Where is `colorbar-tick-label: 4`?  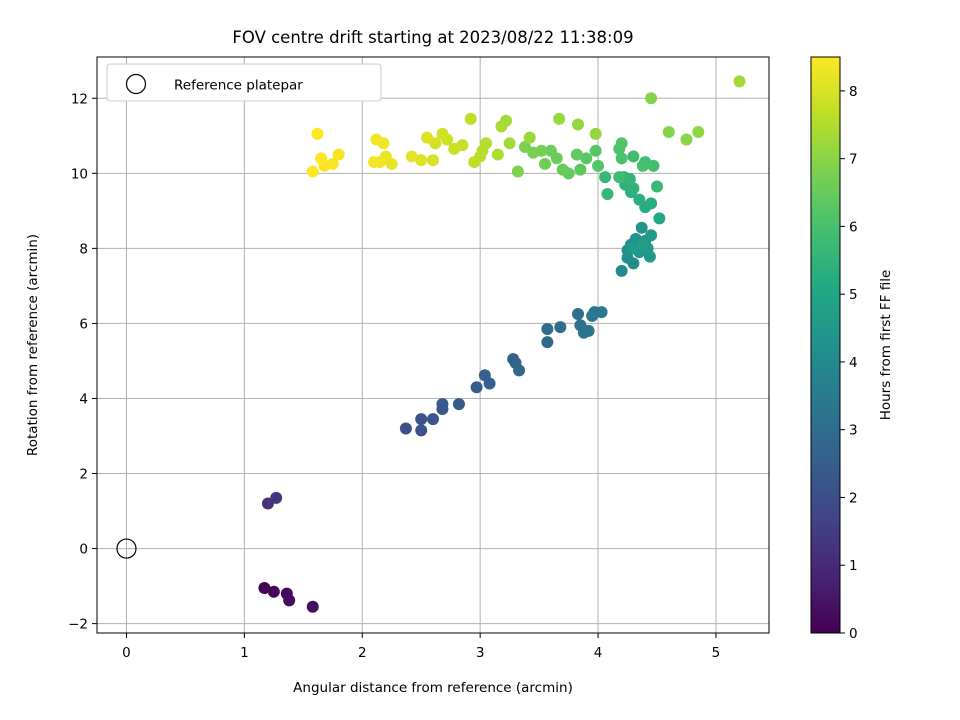 colorbar-tick-label: 4 is located at coordinates (853, 363).